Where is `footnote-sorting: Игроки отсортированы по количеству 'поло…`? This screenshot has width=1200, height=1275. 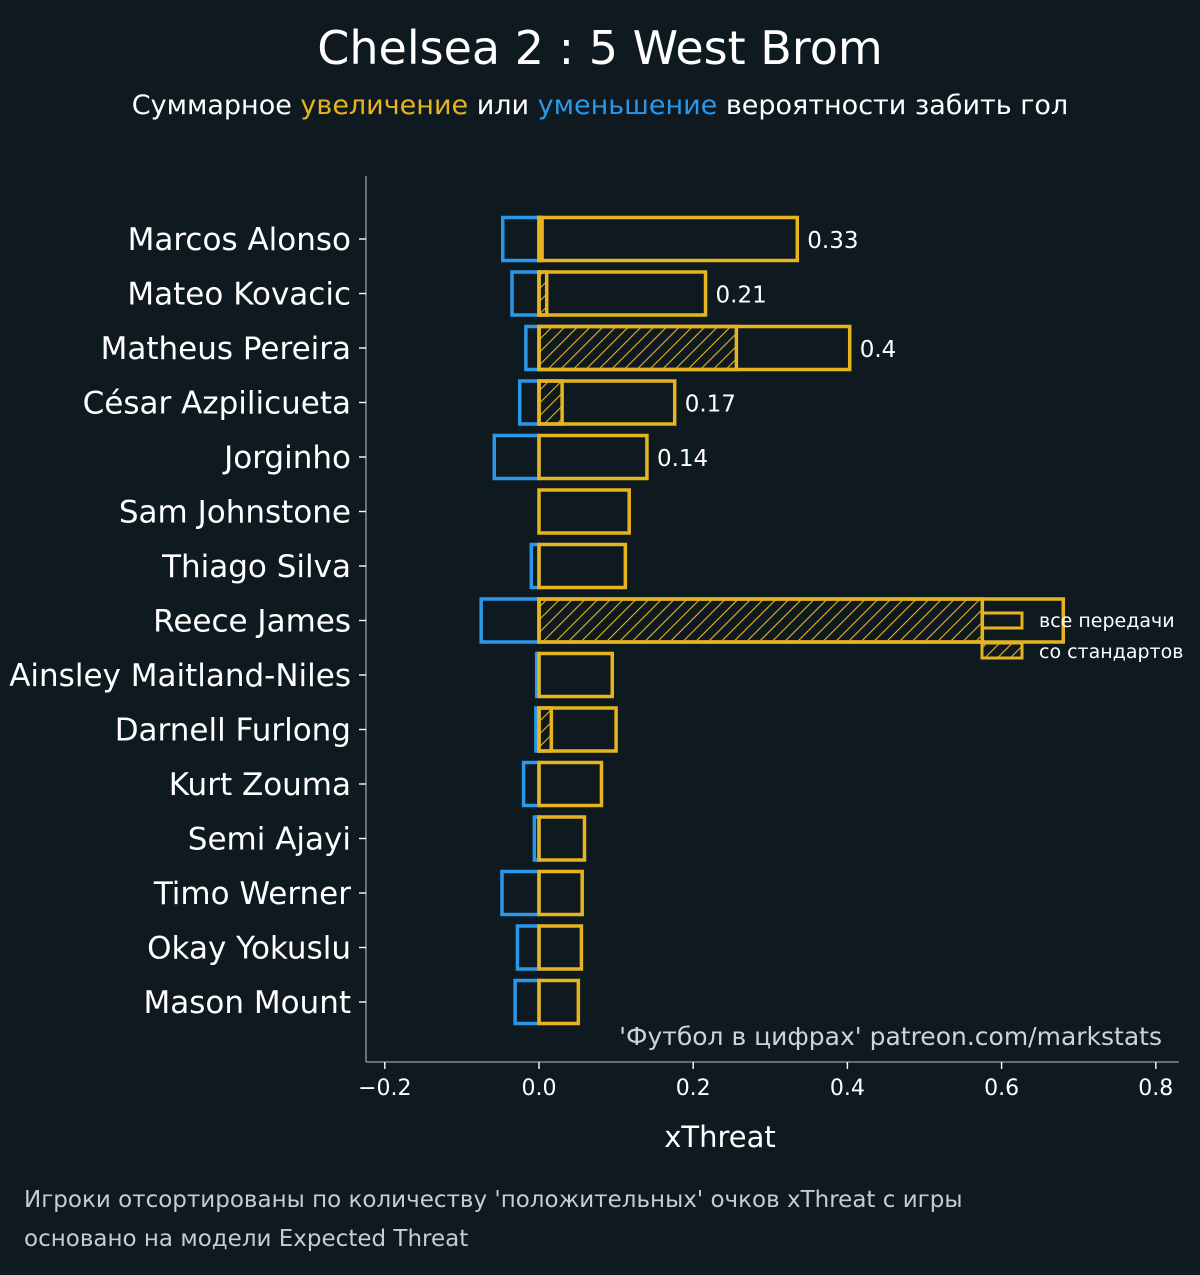
footnote-sorting: Игроки отсортированы по количеству 'поло… is located at coordinates (493, 1200).